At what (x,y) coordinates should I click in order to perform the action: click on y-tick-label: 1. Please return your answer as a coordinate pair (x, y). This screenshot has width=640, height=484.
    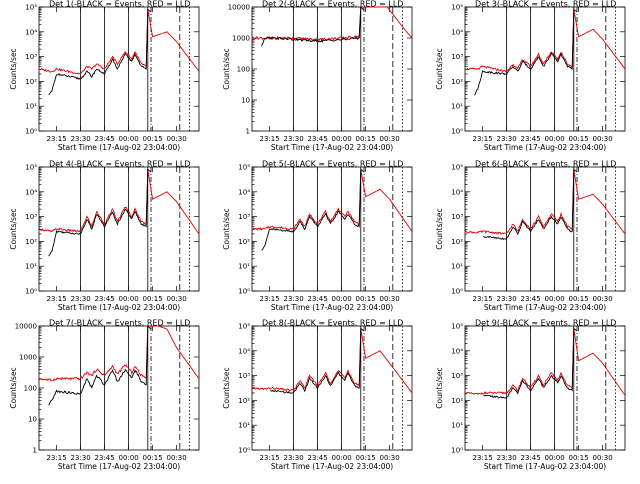
    Looking at the image, I should click on (35, 451).